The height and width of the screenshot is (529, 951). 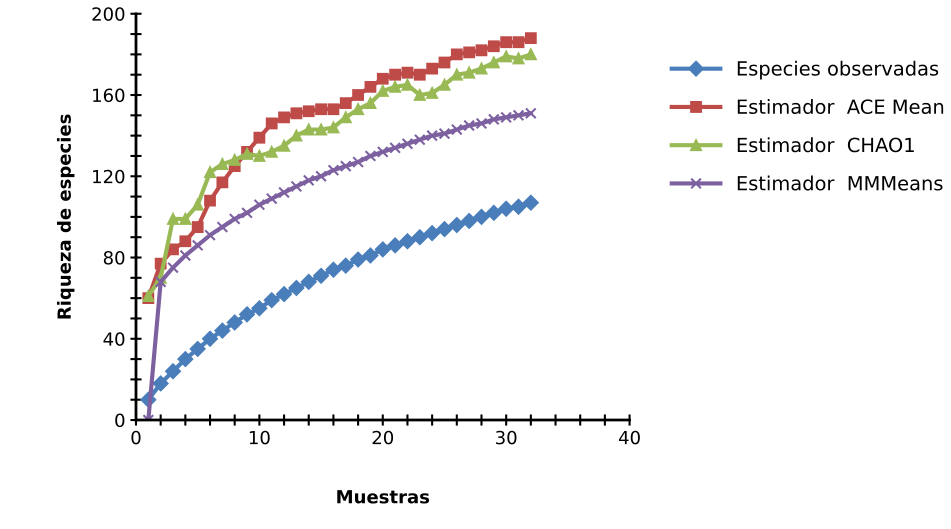 I want to click on y-tick-label: 80, so click(x=114, y=257).